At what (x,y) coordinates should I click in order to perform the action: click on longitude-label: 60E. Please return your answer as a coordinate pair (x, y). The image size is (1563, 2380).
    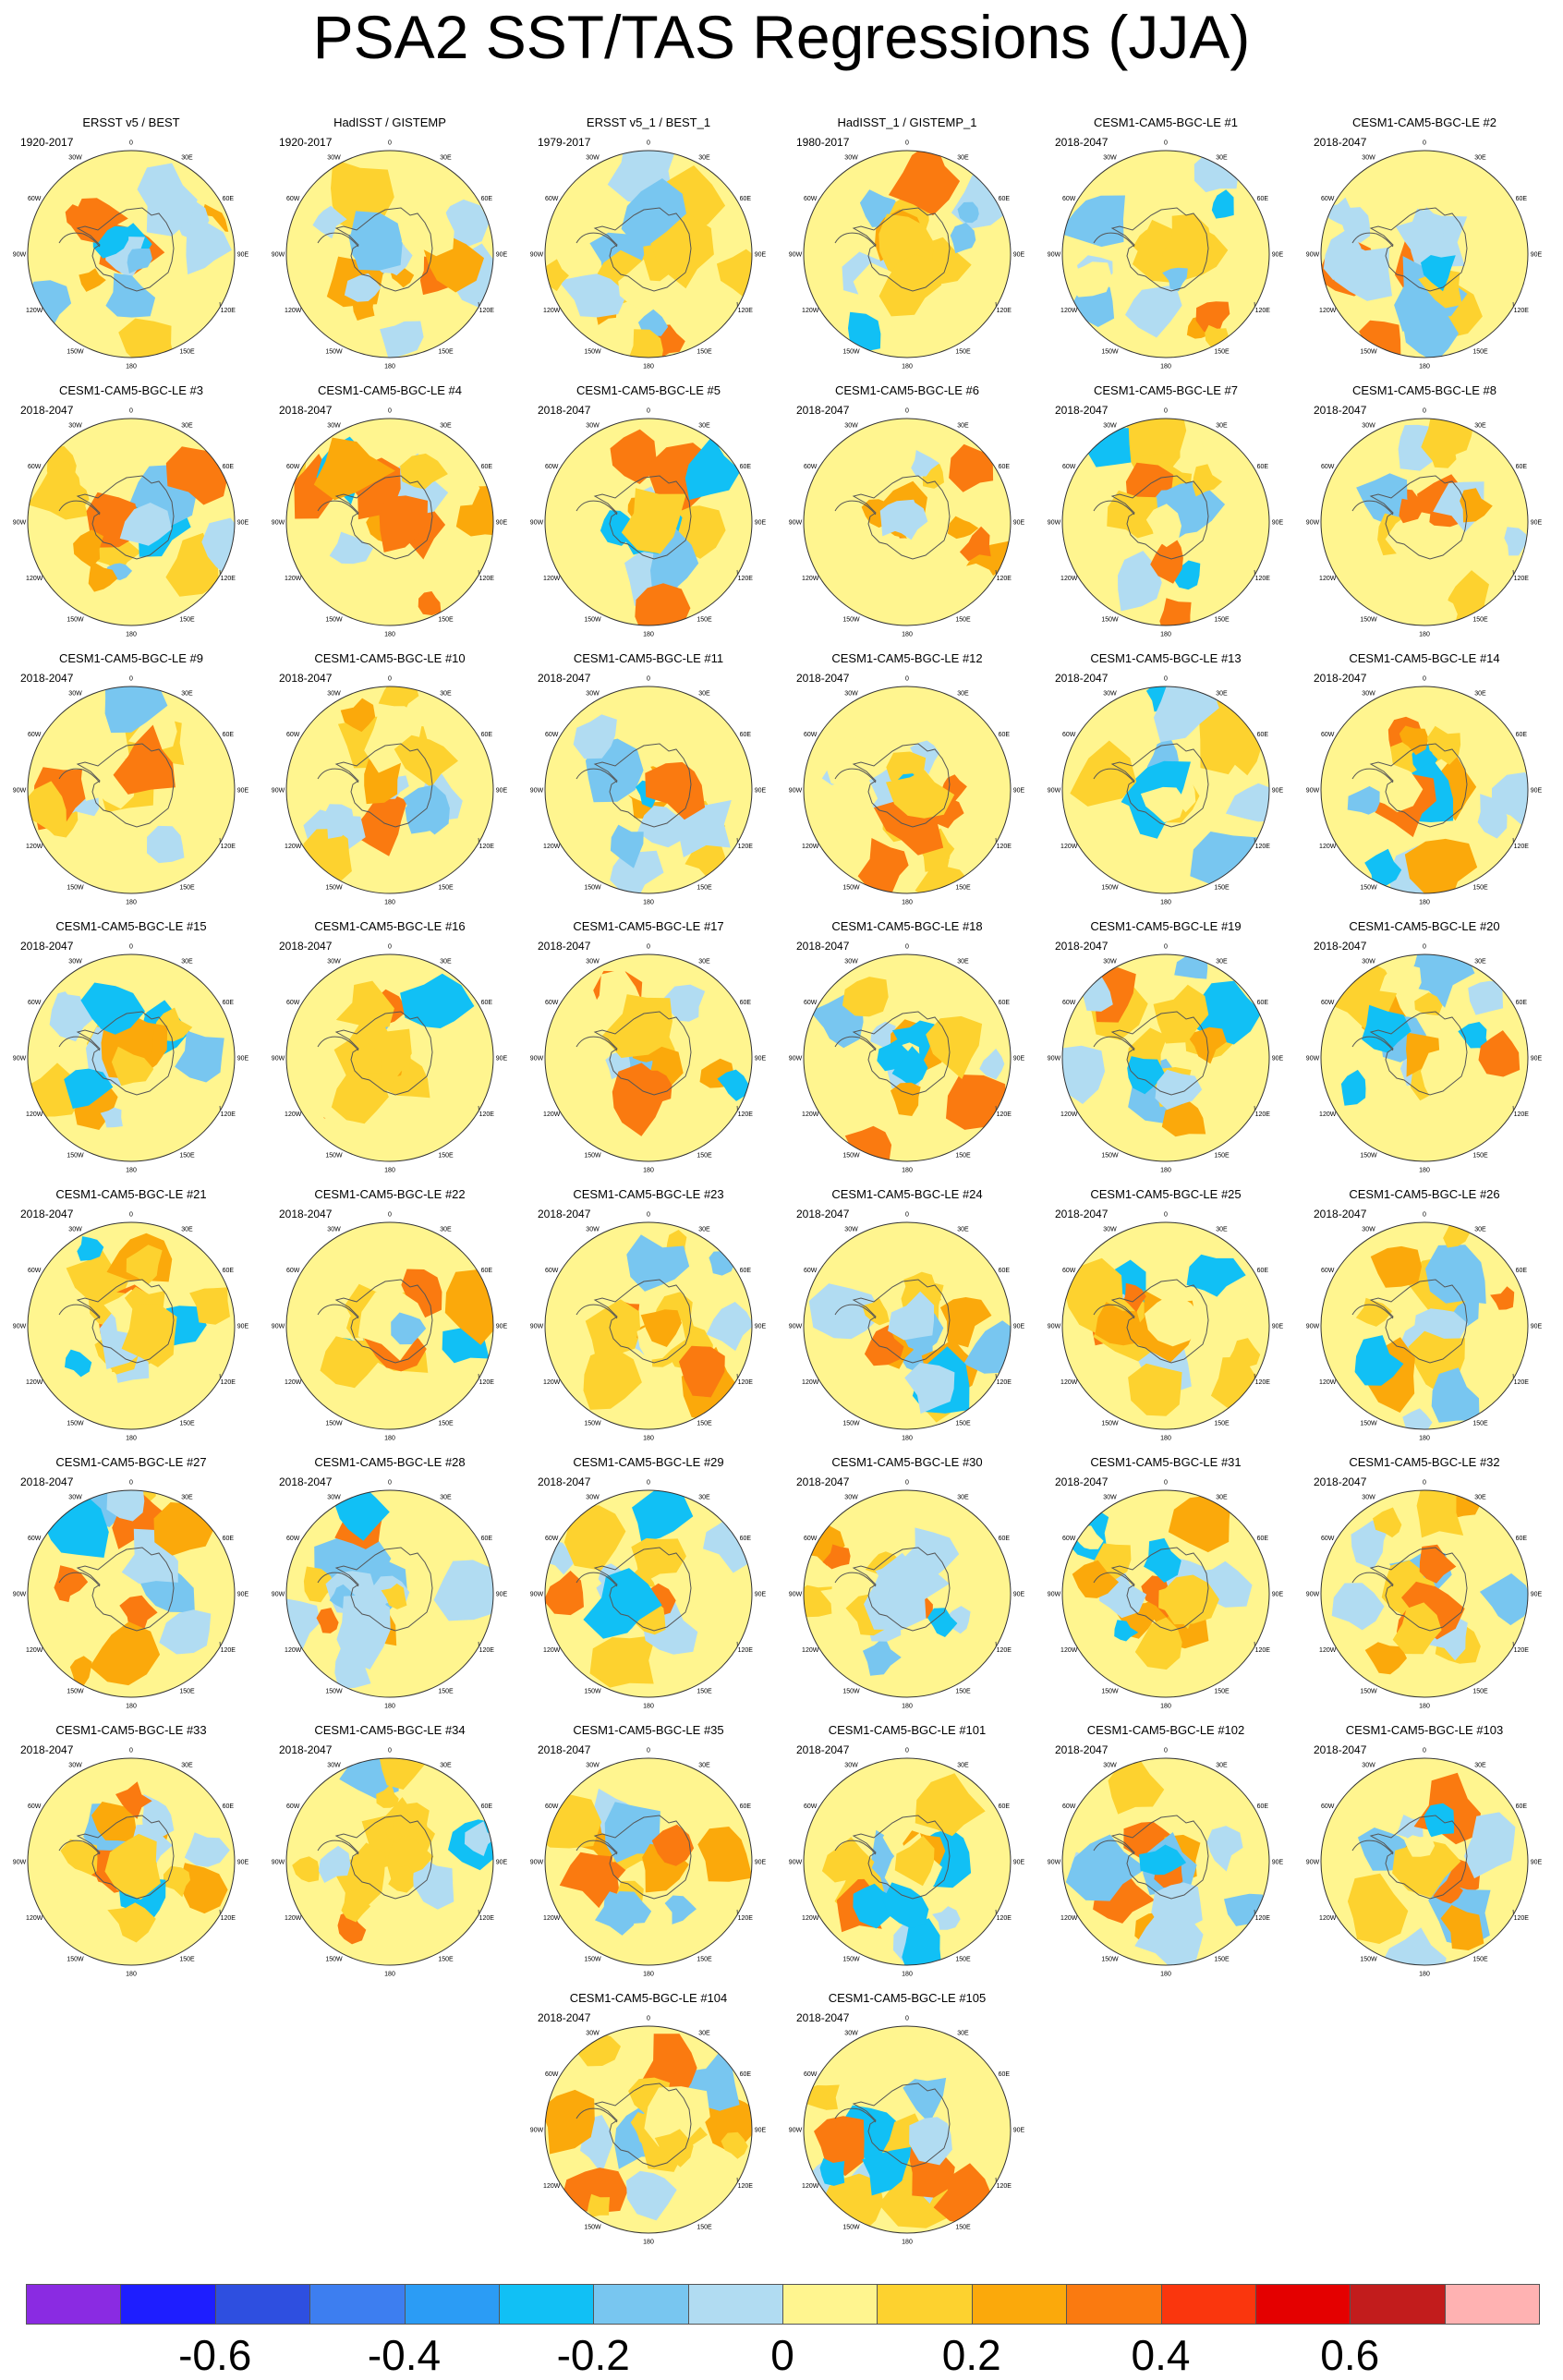
    Looking at the image, I should click on (746, 1003).